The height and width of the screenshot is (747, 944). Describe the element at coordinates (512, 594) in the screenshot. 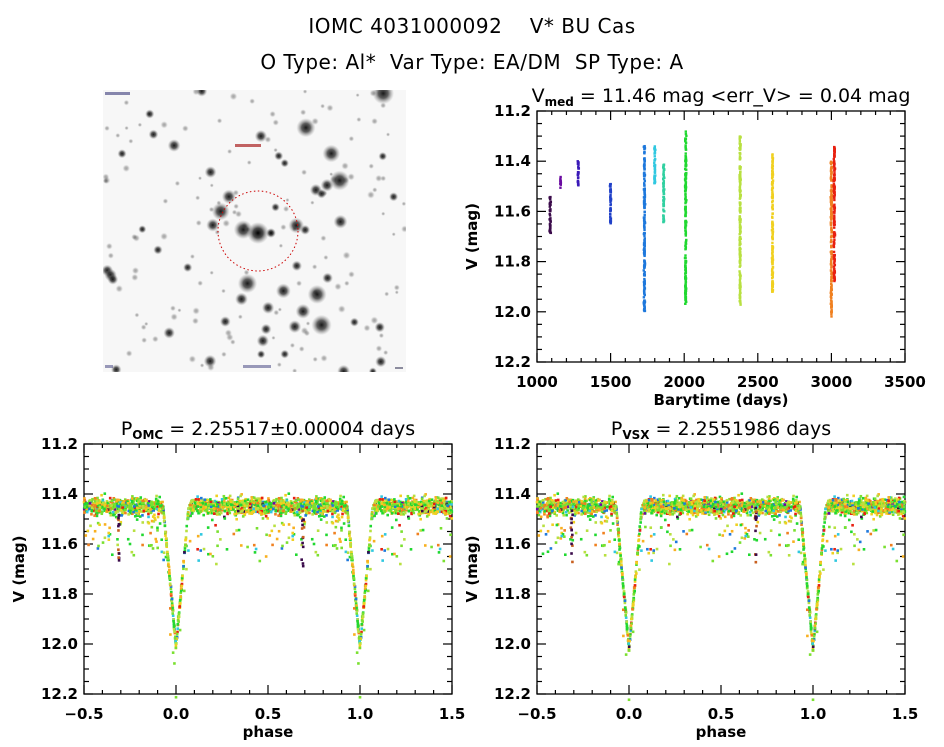

I see `y-tick-label: 11.8` at that location.